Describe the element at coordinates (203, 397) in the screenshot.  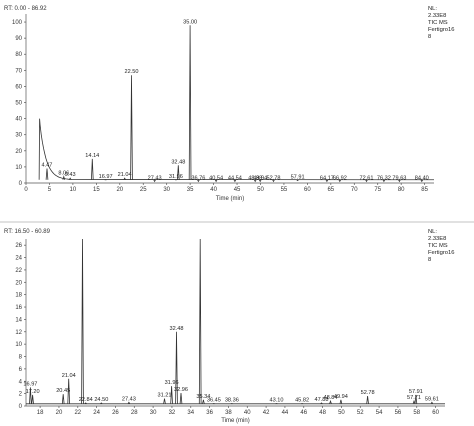
I see `peak-label: 35.34` at that location.